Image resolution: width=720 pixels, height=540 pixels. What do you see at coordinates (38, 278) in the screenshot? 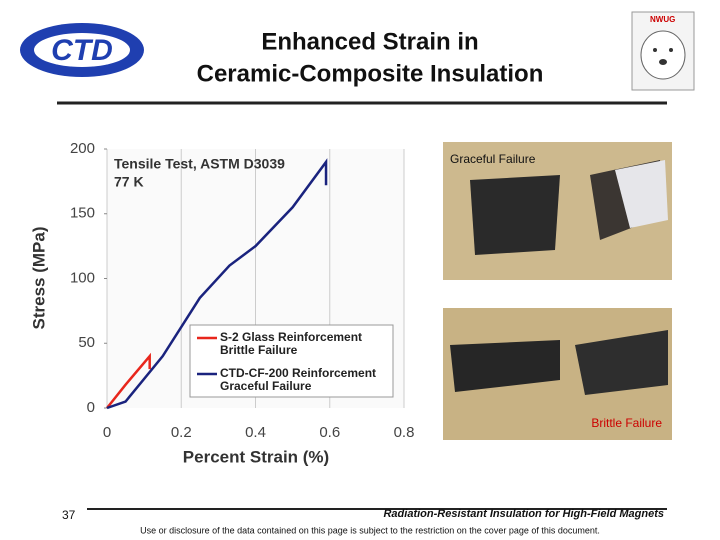
I see `y-axis-label: Stress (MPa)` at bounding box center [38, 278].